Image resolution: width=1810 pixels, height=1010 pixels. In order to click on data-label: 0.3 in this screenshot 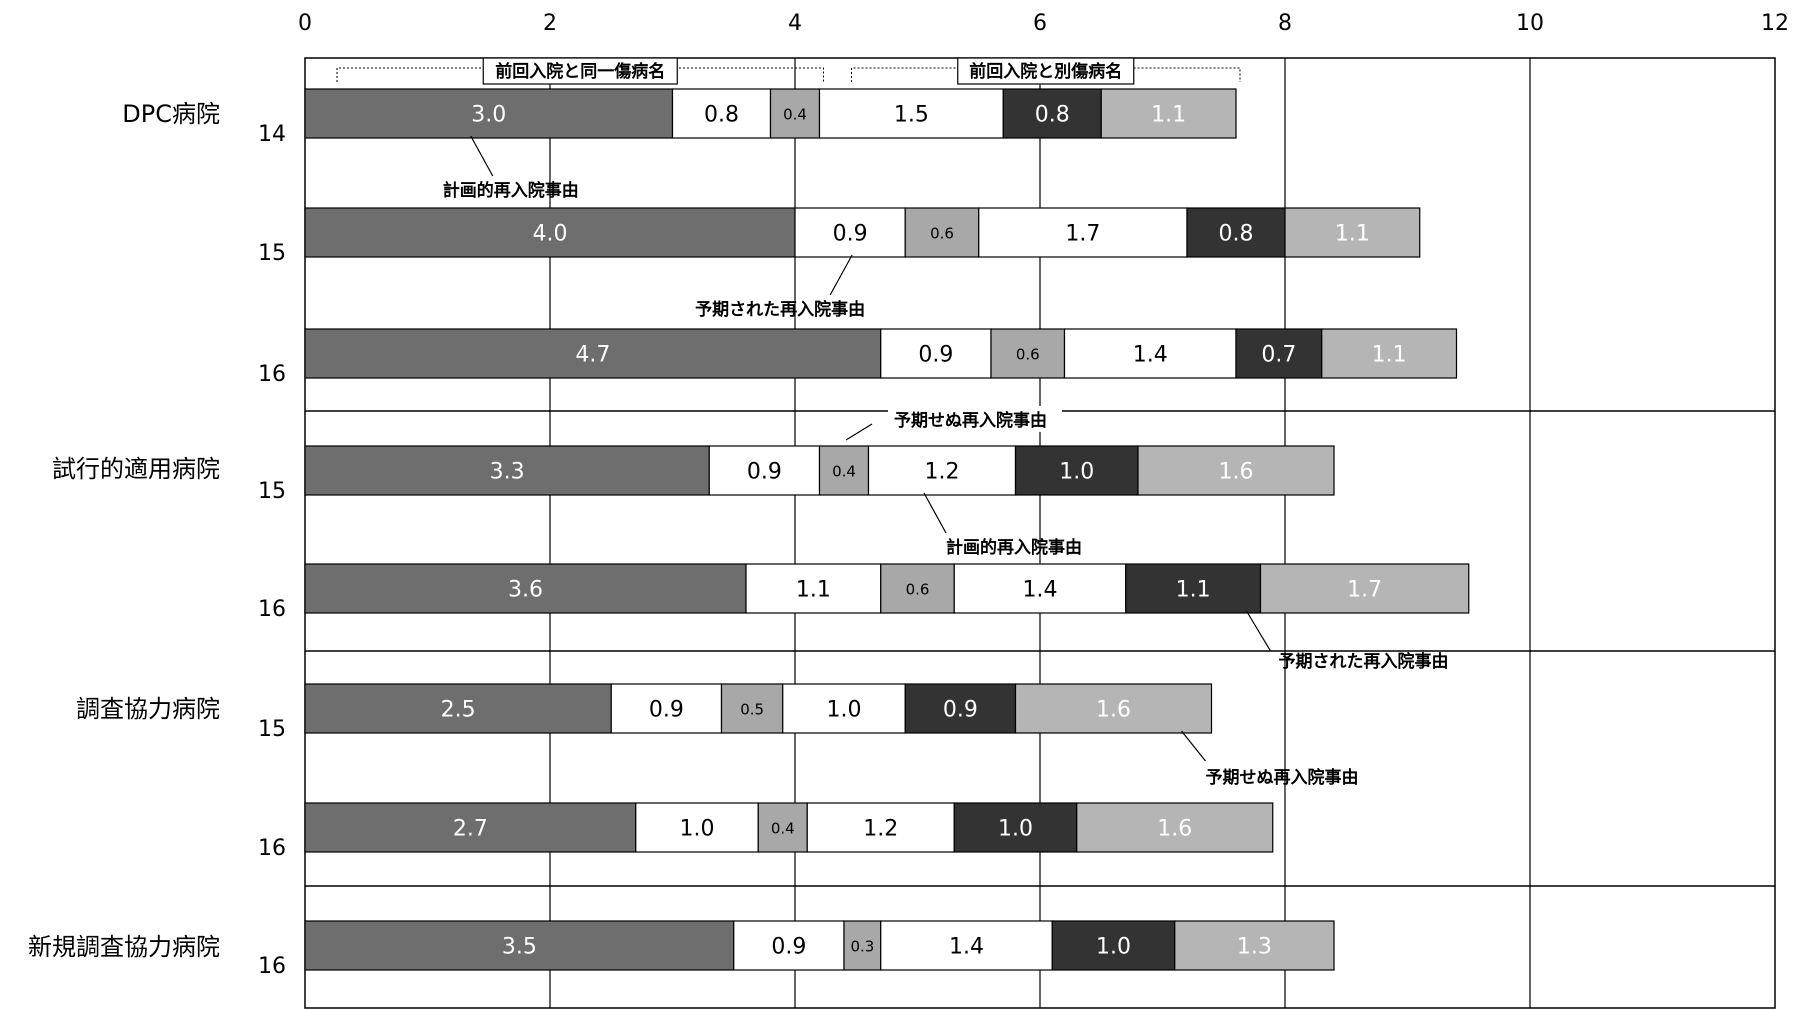, I will do `click(862, 947)`.